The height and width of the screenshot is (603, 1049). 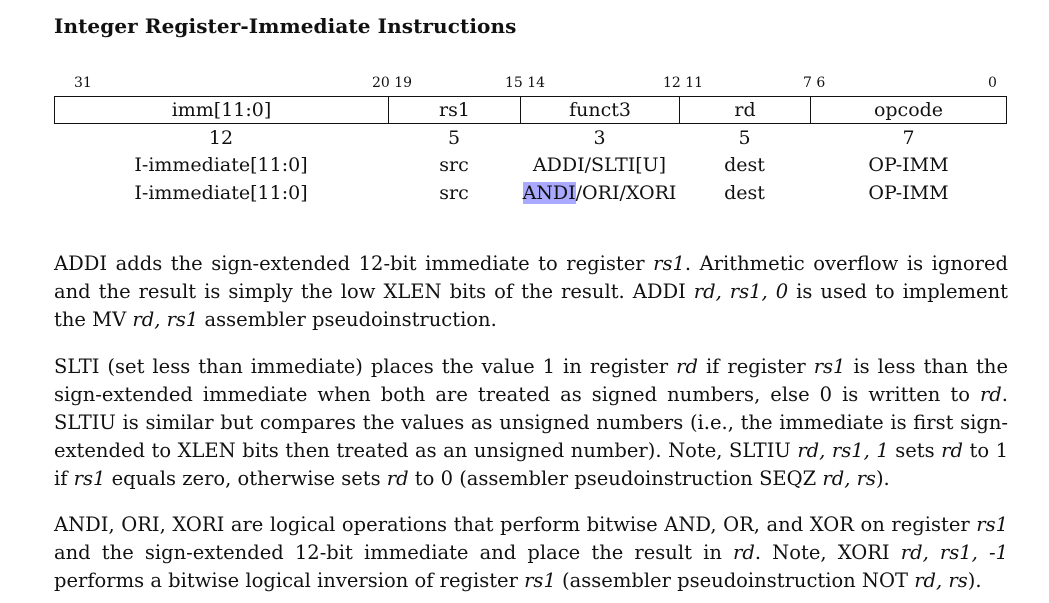 What do you see at coordinates (221, 138) in the screenshot?
I see `width-imm: 12` at bounding box center [221, 138].